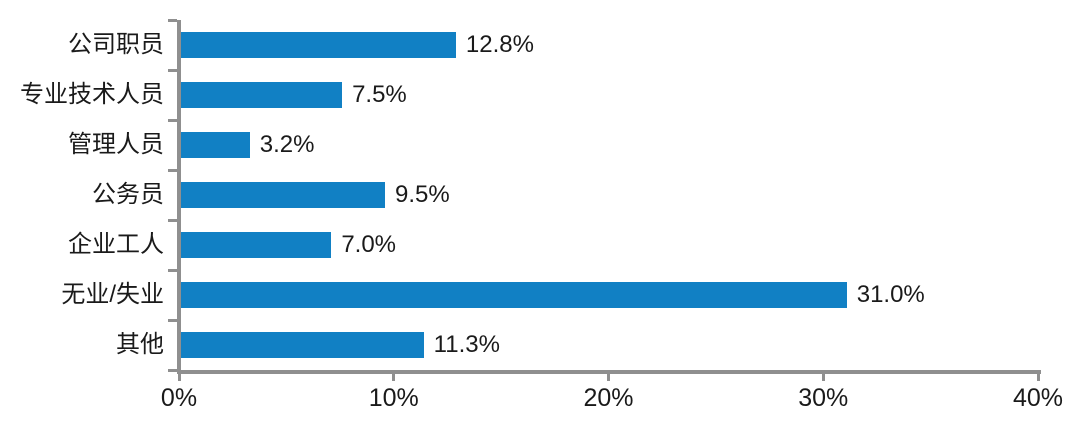 The height and width of the screenshot is (421, 1080). Describe the element at coordinates (393, 398) in the screenshot. I see `x-axis-tick-label: 10%` at that location.